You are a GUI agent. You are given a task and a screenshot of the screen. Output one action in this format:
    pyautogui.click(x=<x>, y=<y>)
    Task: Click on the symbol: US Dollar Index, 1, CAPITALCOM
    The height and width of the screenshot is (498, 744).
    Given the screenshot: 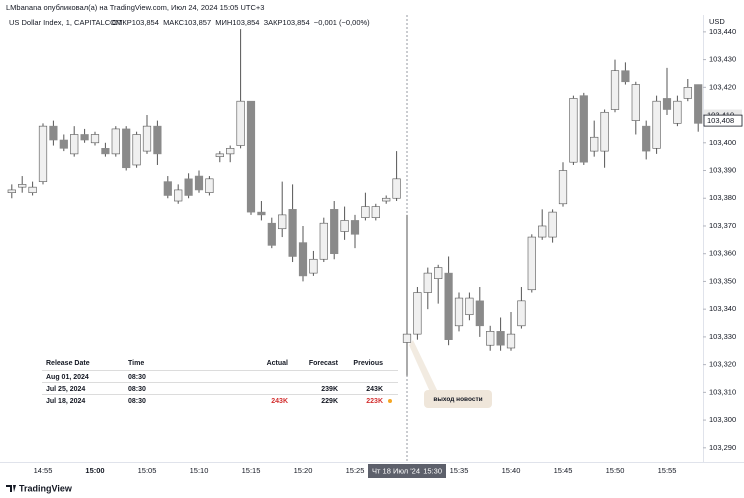 What is the action you would take?
    pyautogui.click(x=65, y=22)
    